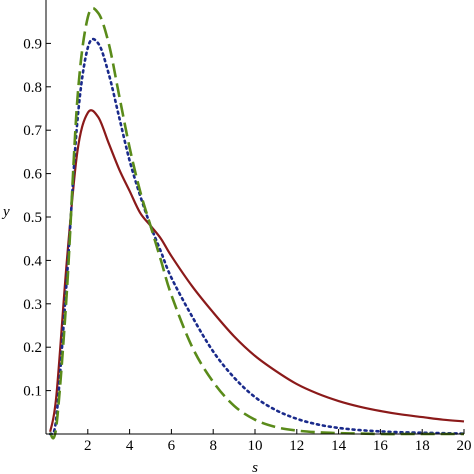 The width and height of the screenshot is (474, 474). I want to click on y-tick-label: 0.5, so click(32, 218).